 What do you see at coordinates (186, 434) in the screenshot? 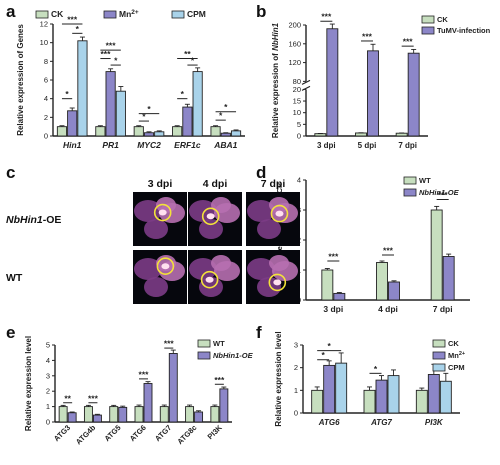
I see `x-tick-label: ATG8c` at bounding box center [186, 434].